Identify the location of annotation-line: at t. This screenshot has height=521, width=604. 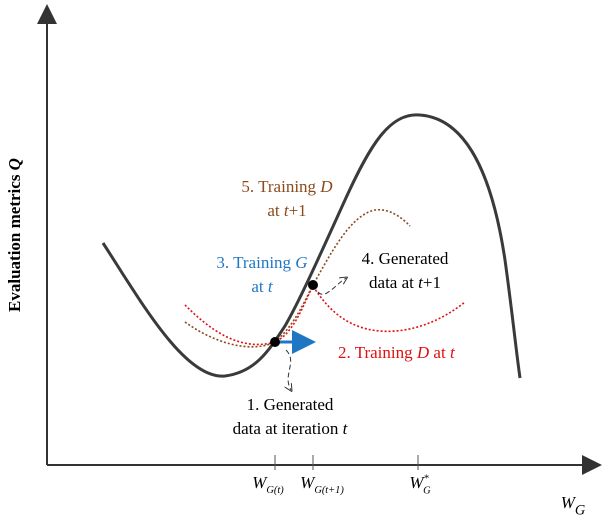
(262, 286).